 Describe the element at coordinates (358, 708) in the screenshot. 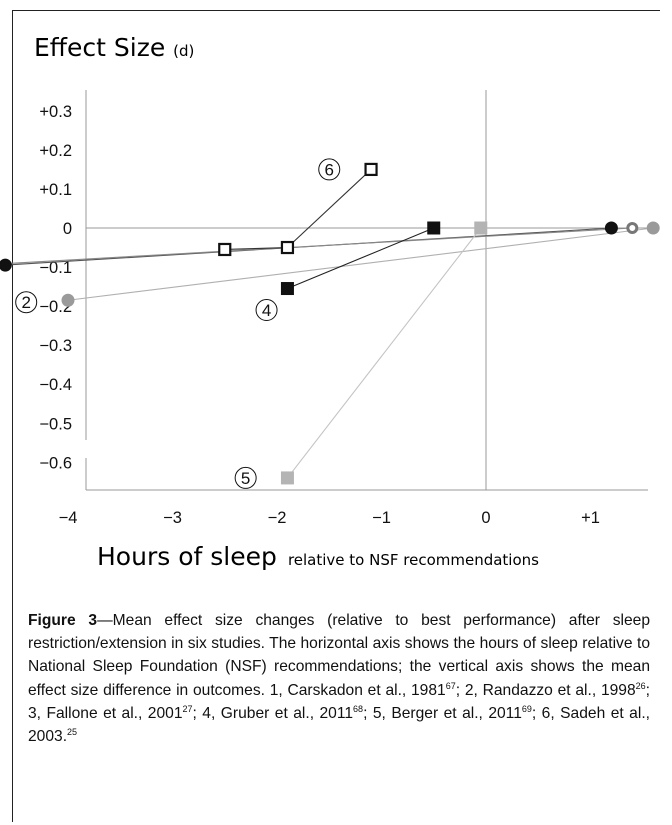

I see `caption-citation: 68` at that location.